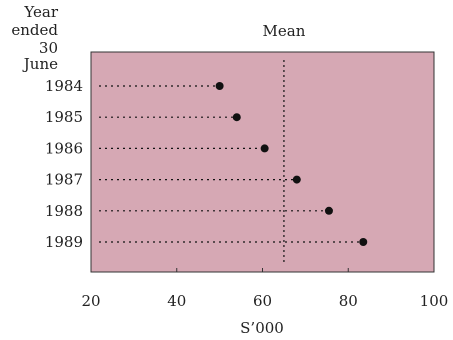  Describe the element at coordinates (176, 301) in the screenshot. I see `x-tick-label: 40` at that location.